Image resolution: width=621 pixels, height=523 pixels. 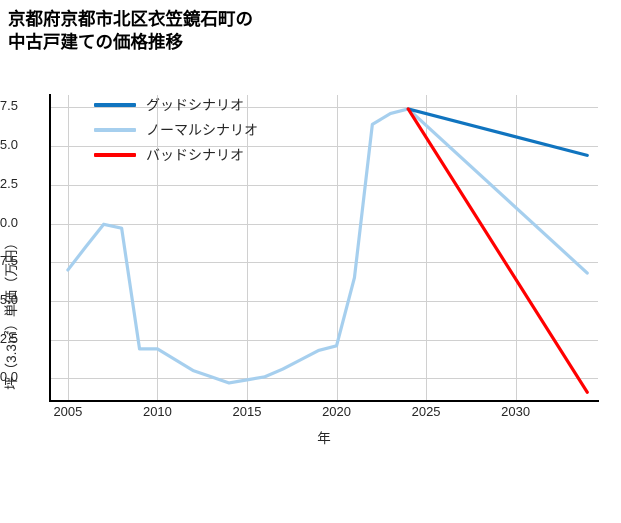 What do you see at coordinates (426, 411) in the screenshot?
I see `x-axis-tick-label: 2025` at bounding box center [426, 411].